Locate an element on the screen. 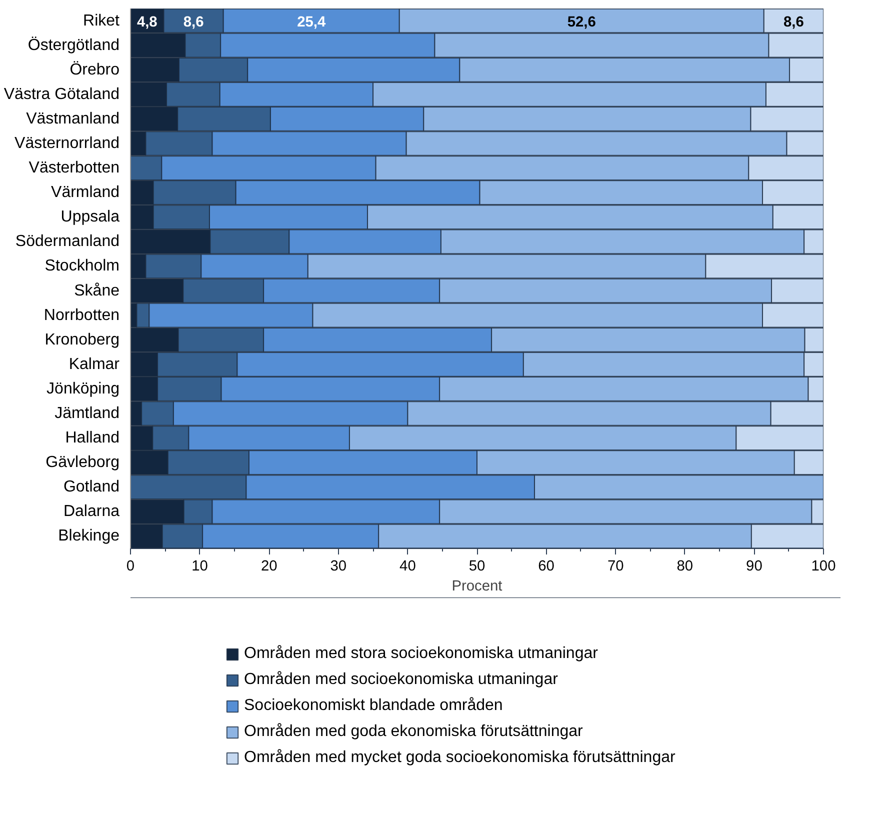 The width and height of the screenshot is (871, 814). x-axis-title: Procent is located at coordinates (477, 586).